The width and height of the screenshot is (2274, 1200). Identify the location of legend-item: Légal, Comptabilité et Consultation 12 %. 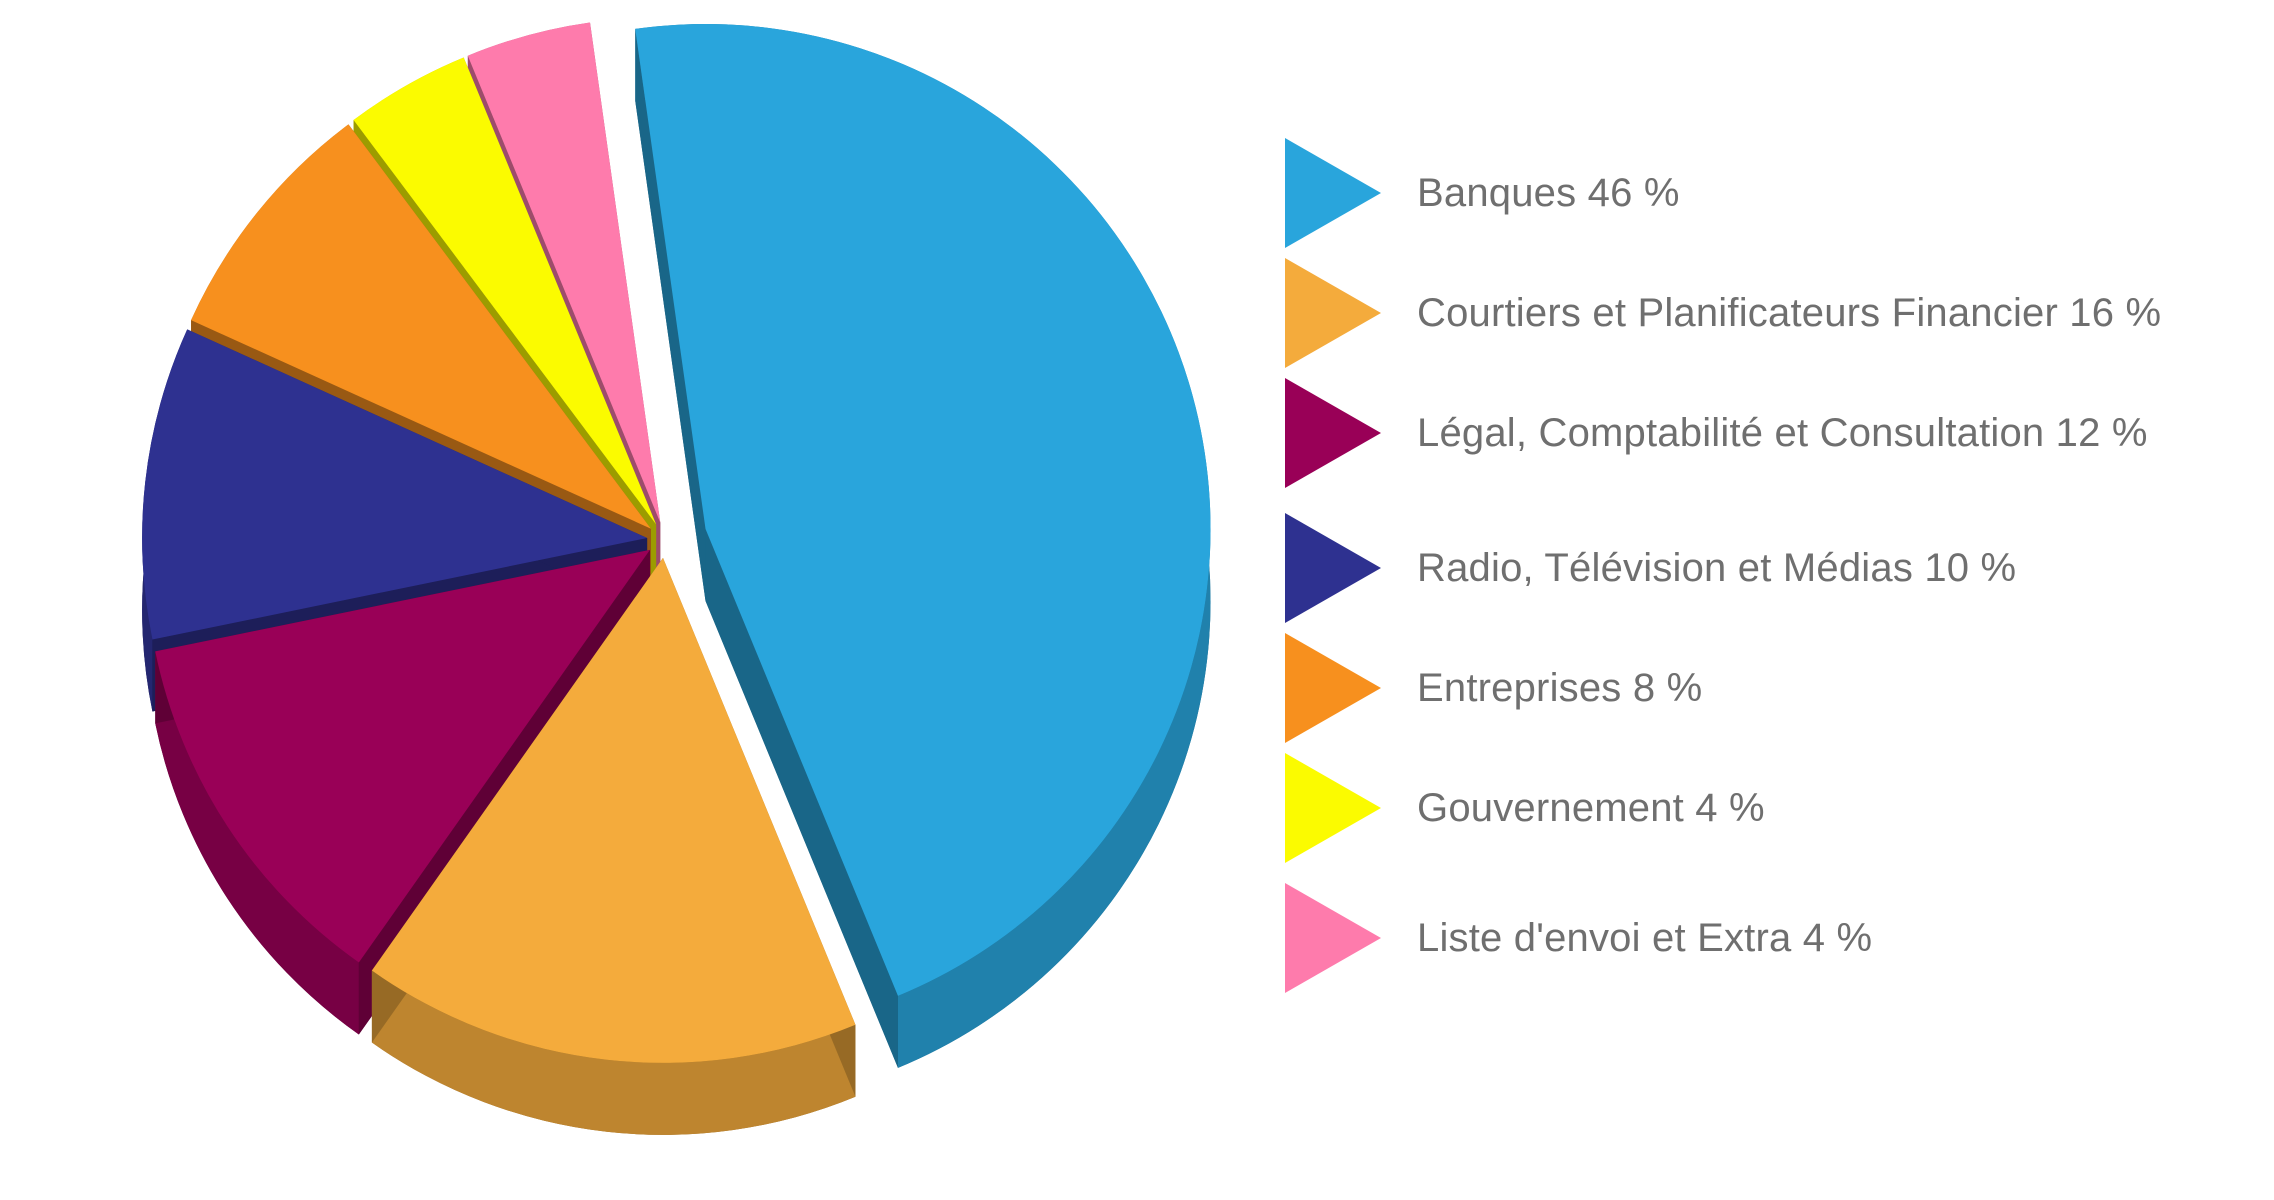
(1716, 433).